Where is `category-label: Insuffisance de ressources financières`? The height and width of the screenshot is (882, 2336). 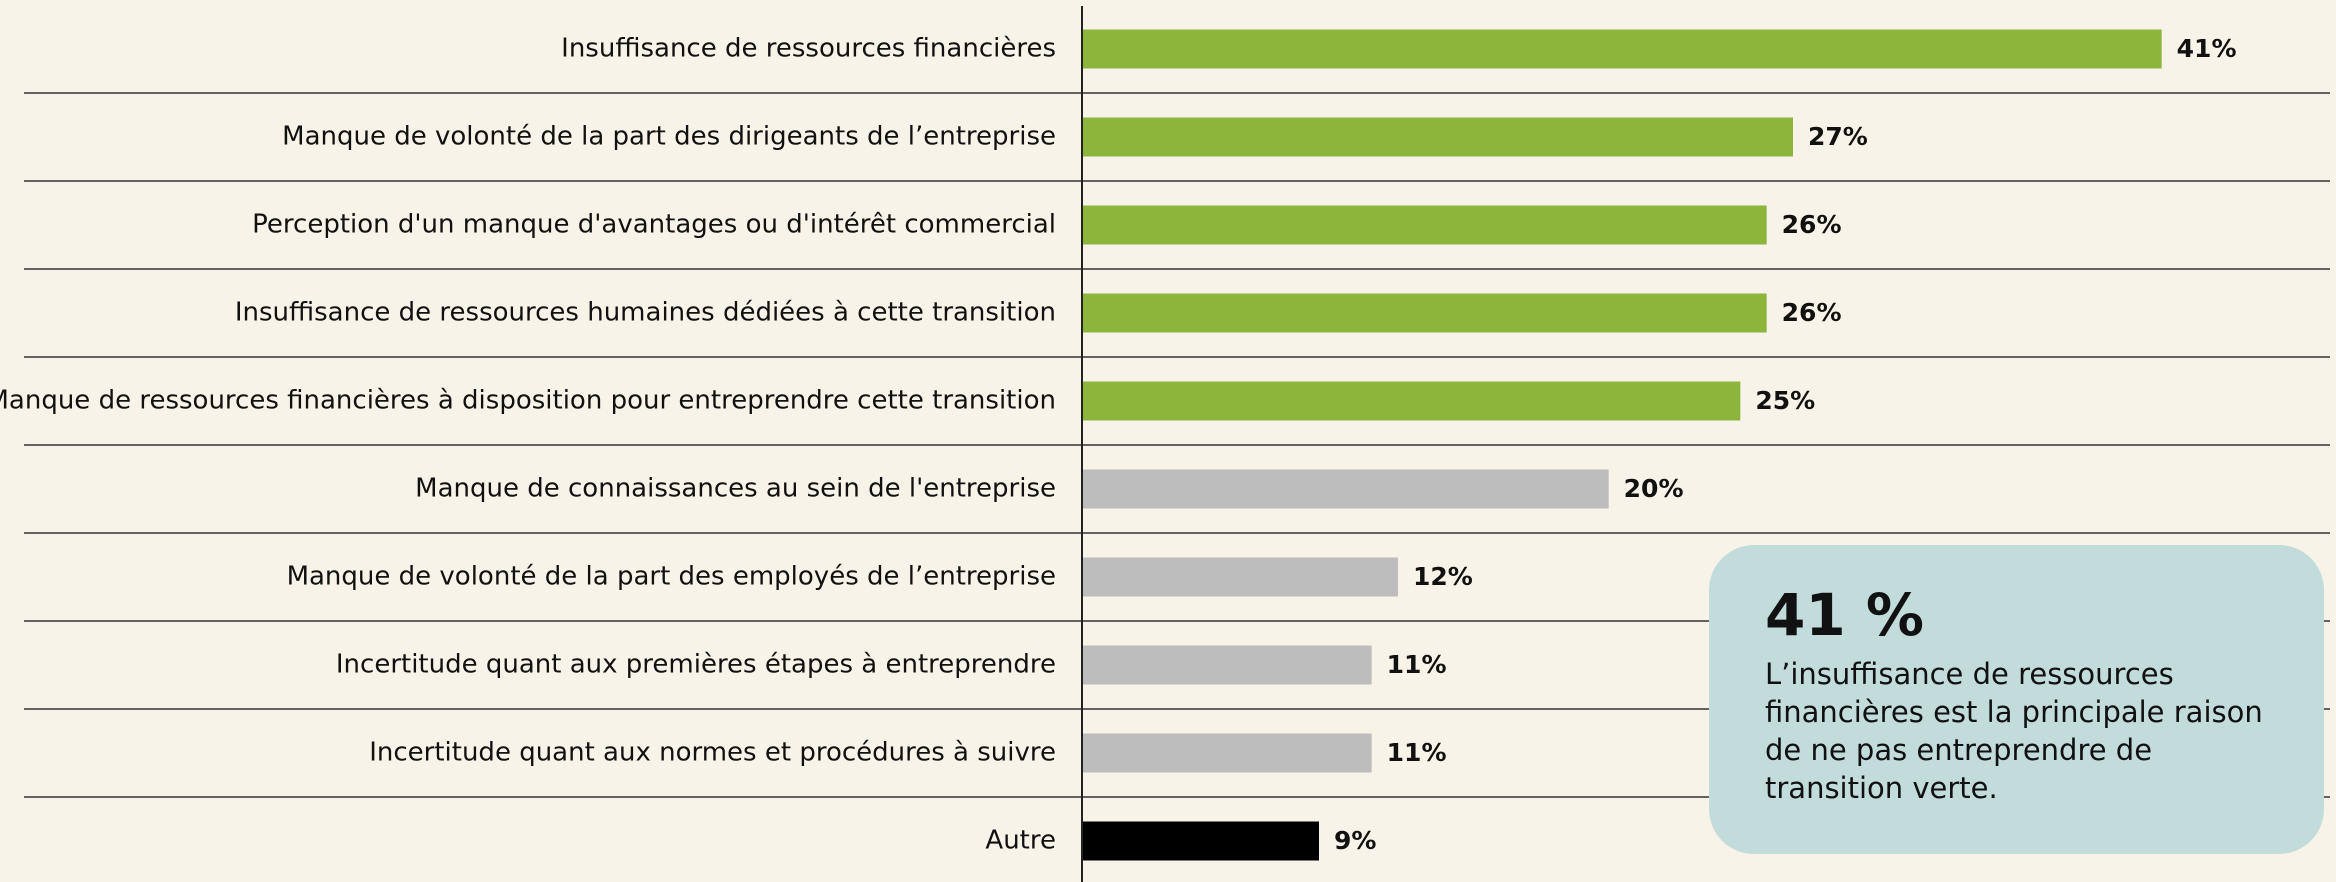
category-label: Insuffisance de ressources financières is located at coordinates (808, 49).